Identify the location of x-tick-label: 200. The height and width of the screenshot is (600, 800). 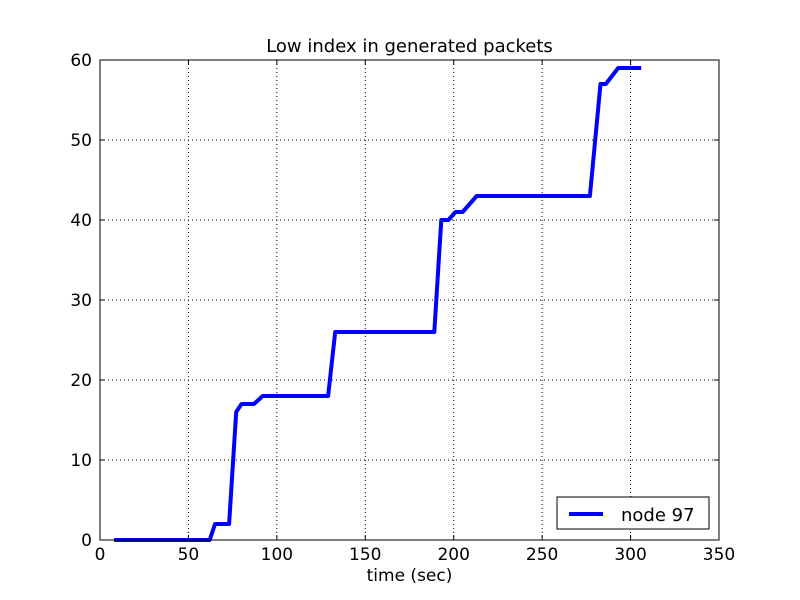
(453, 555).